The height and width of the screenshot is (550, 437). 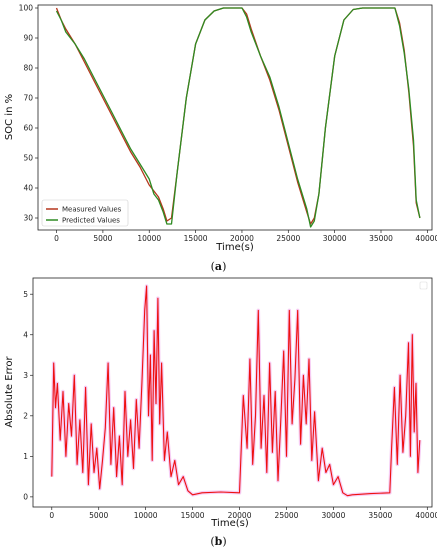 What do you see at coordinates (25, 294) in the screenshot?
I see `chart-b-y-tick-label: 5` at bounding box center [25, 294].